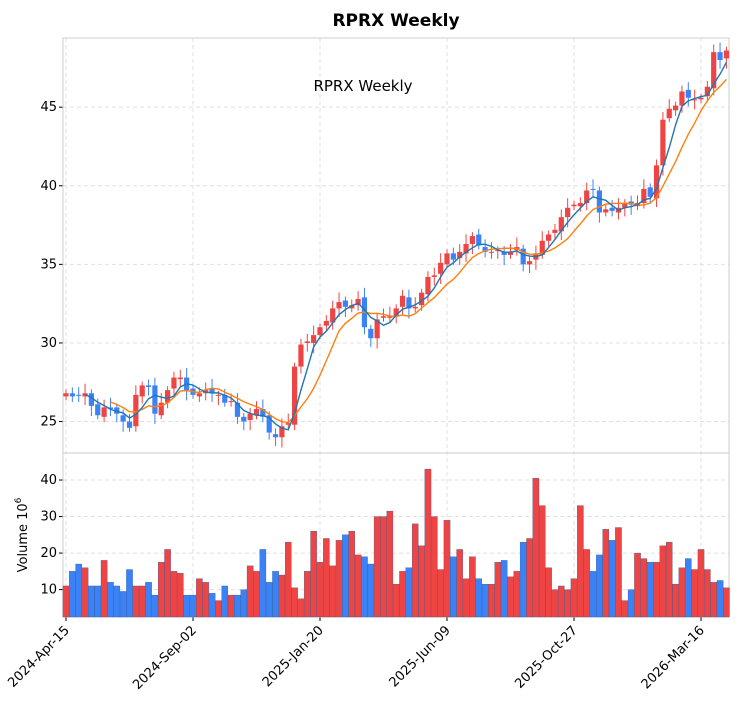 The width and height of the screenshot is (750, 712). Describe the element at coordinates (546, 657) in the screenshot. I see `x-tick-label: 2025-Oct-27` at that location.